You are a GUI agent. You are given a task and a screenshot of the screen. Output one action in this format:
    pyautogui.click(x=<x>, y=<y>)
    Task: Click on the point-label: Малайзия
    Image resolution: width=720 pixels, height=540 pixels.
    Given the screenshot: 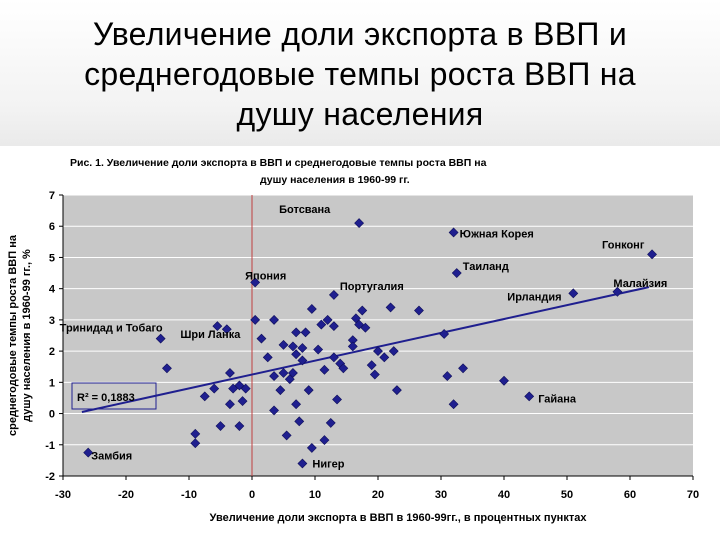 What is the action you would take?
    pyautogui.click(x=640, y=284)
    